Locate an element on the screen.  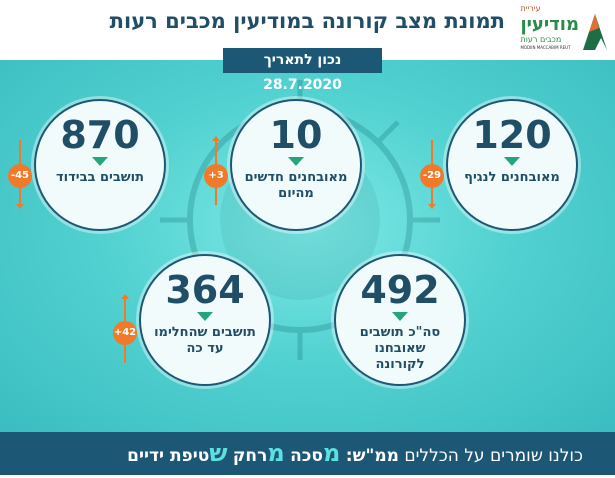
stat-new-today: 10 מאובחנים חדשים מהיום is located at coordinates (296, 165).